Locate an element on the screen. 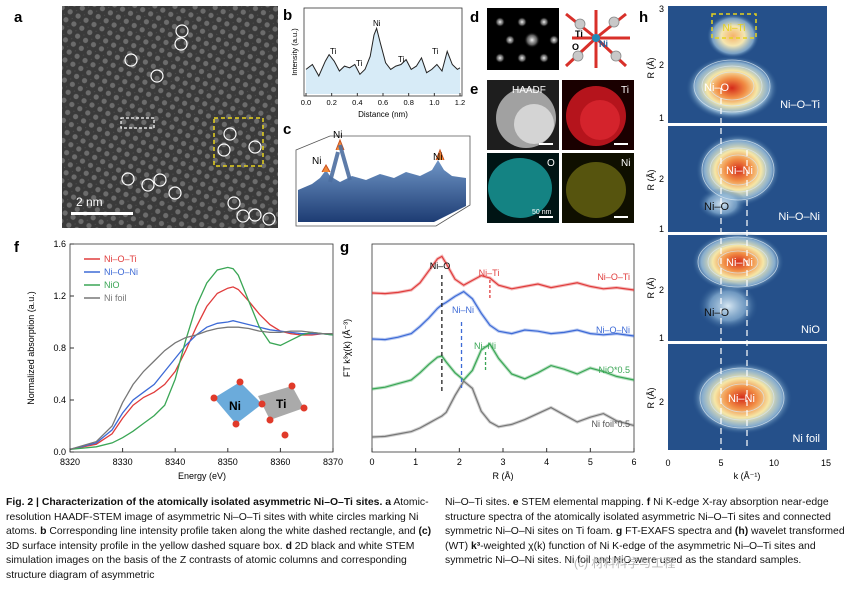 This screenshot has width=865, height=597. d-label-o: O is located at coordinates (575, 47).